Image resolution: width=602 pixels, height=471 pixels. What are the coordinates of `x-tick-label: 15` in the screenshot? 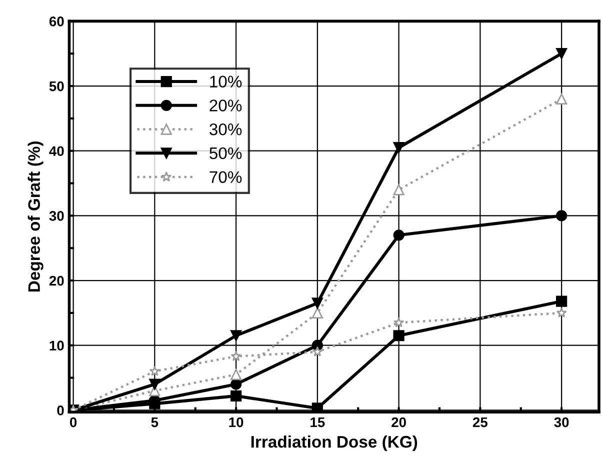 It's located at (317, 422).